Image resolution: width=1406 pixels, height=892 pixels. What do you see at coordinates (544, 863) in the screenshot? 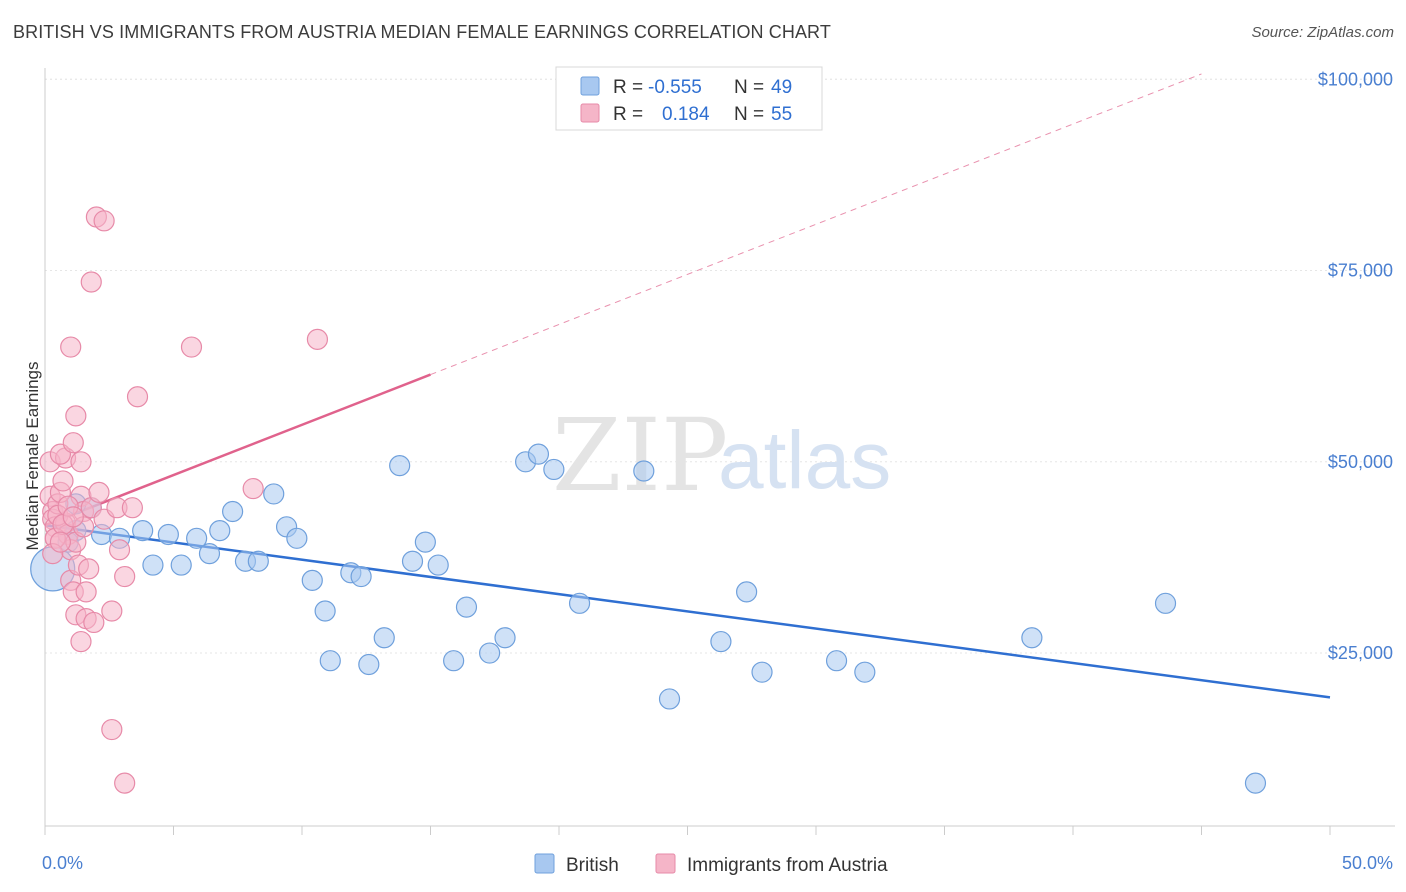
I see `bottom-legend-swatch-british` at bounding box center [544, 863].